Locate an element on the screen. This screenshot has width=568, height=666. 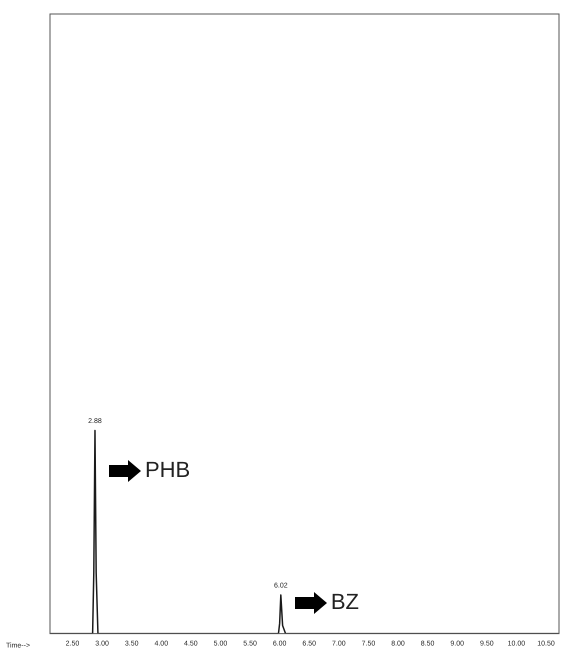
annotation: PHB is located at coordinates (167, 469).